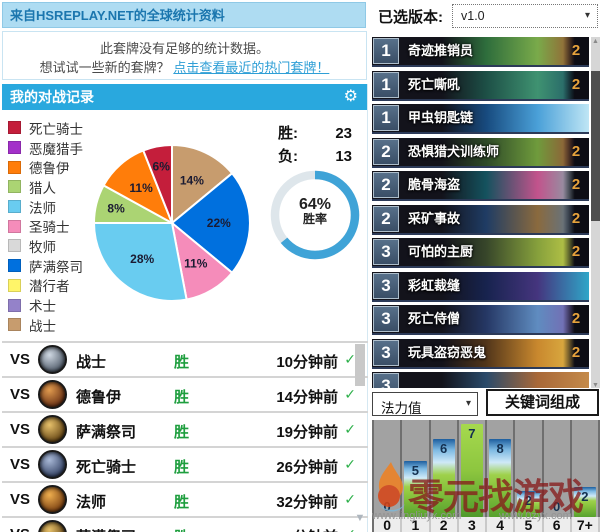 The image size is (600, 532). Describe the element at coordinates (480, 320) in the screenshot. I see `deck-card-row: 3 死亡侍僧 2` at that location.